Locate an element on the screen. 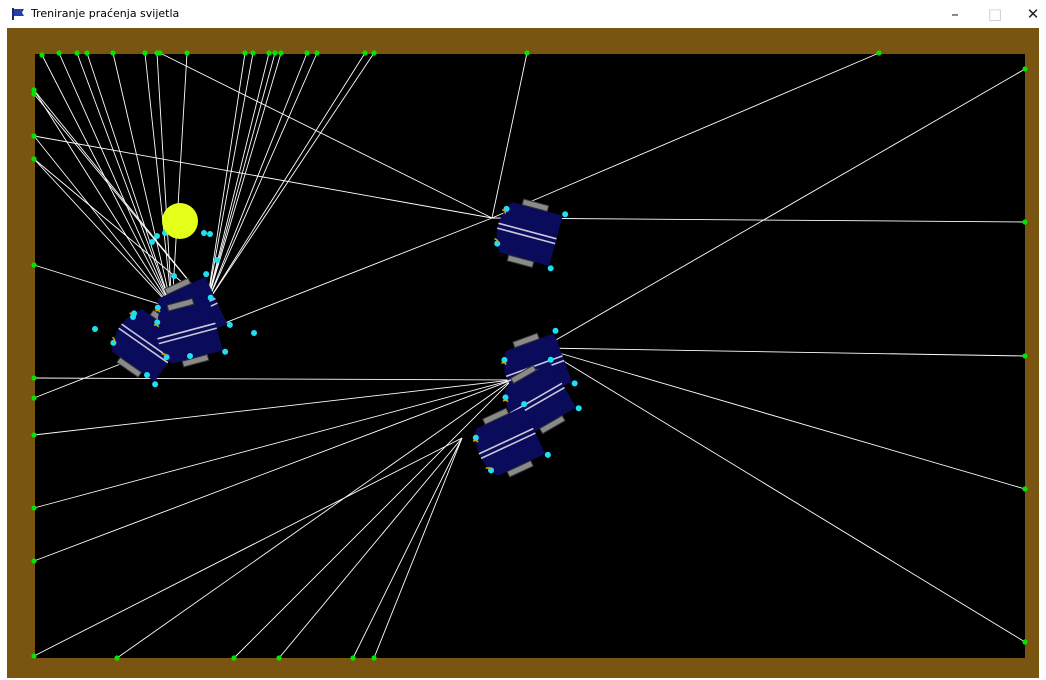 Image resolution: width=1046 pixels, height=680 pixels. minimize-button: – is located at coordinates (955, 14).